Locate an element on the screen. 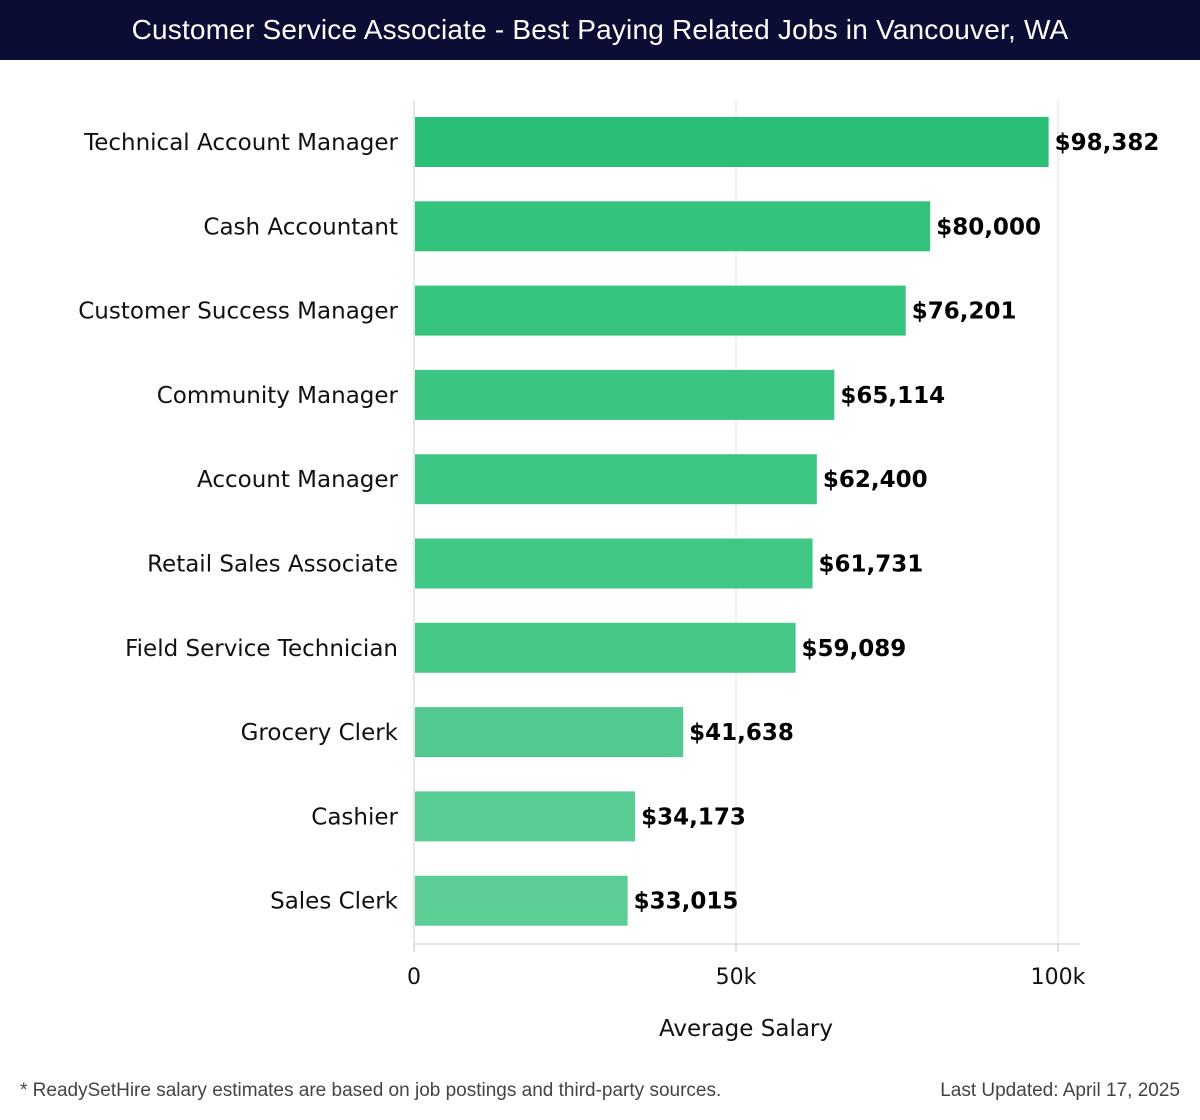  category-label: Sales Clerk is located at coordinates (334, 902).